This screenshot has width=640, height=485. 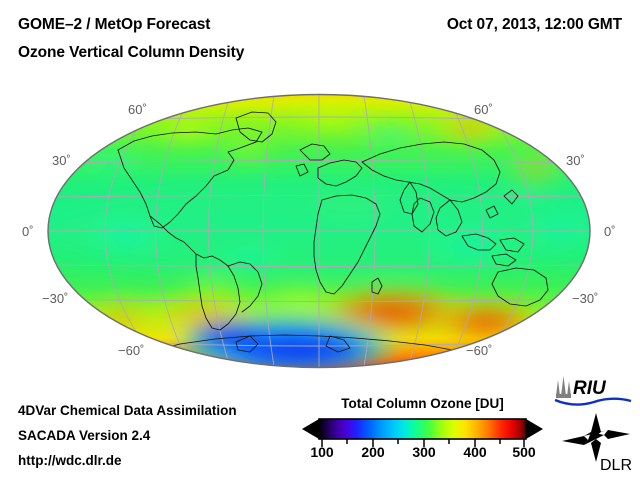 What do you see at coordinates (28, 231) in the screenshot?
I see `lat-label-left-0: 0˚` at bounding box center [28, 231].